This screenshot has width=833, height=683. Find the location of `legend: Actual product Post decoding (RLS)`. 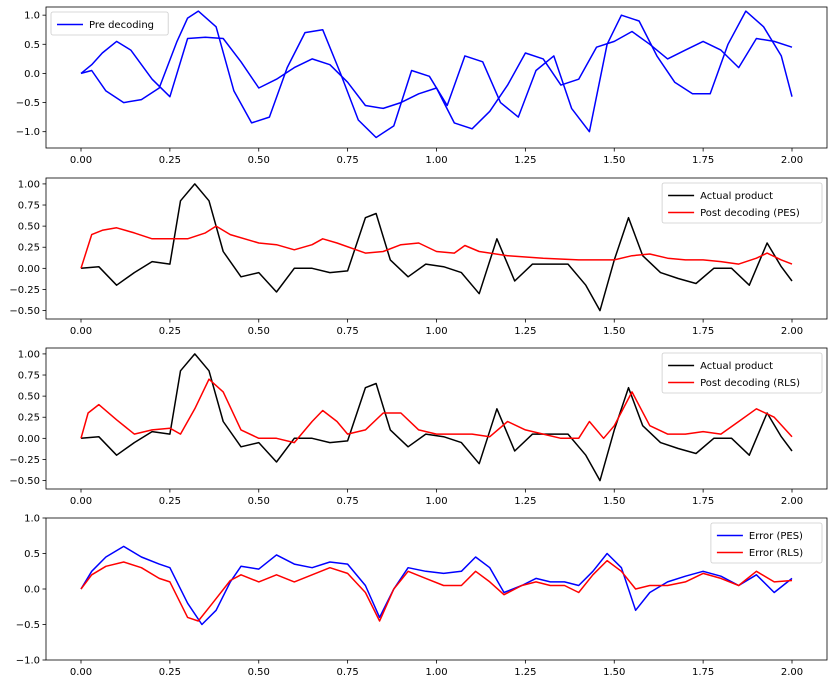

legend: Actual product Post decoding (RLS) is located at coordinates (742, 373).